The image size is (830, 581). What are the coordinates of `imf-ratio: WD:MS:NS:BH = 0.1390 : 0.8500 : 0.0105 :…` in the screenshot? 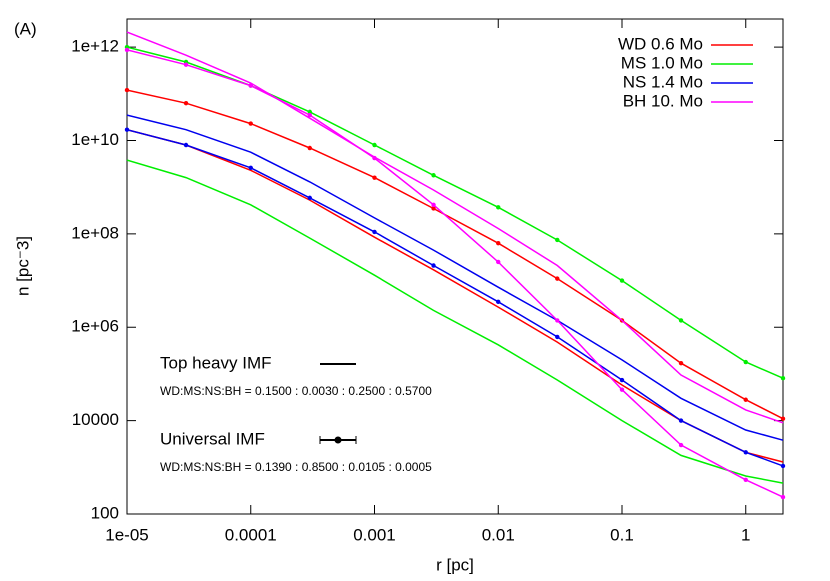 It's located at (296, 467).